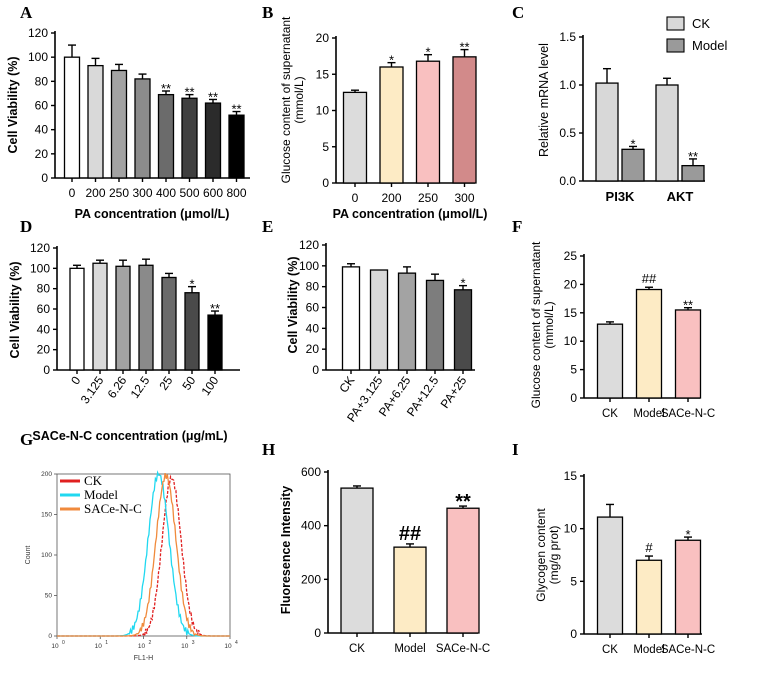 The width and height of the screenshot is (760, 674). Describe the element at coordinates (143, 658) in the screenshot. I see `x-axis-label-G: FL1-H` at that location.